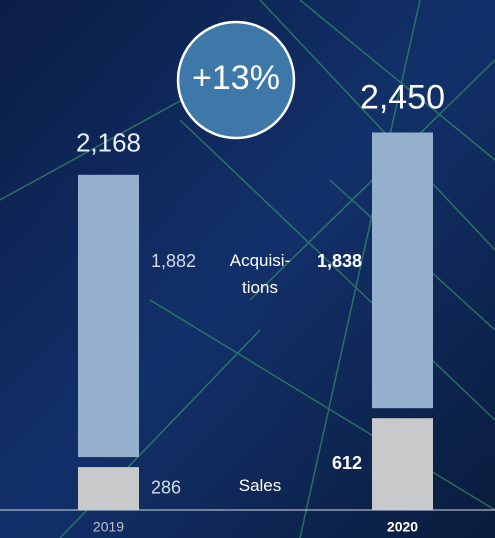 The width and height of the screenshot is (495, 538). I want to click on series-label: Sales, so click(260, 485).